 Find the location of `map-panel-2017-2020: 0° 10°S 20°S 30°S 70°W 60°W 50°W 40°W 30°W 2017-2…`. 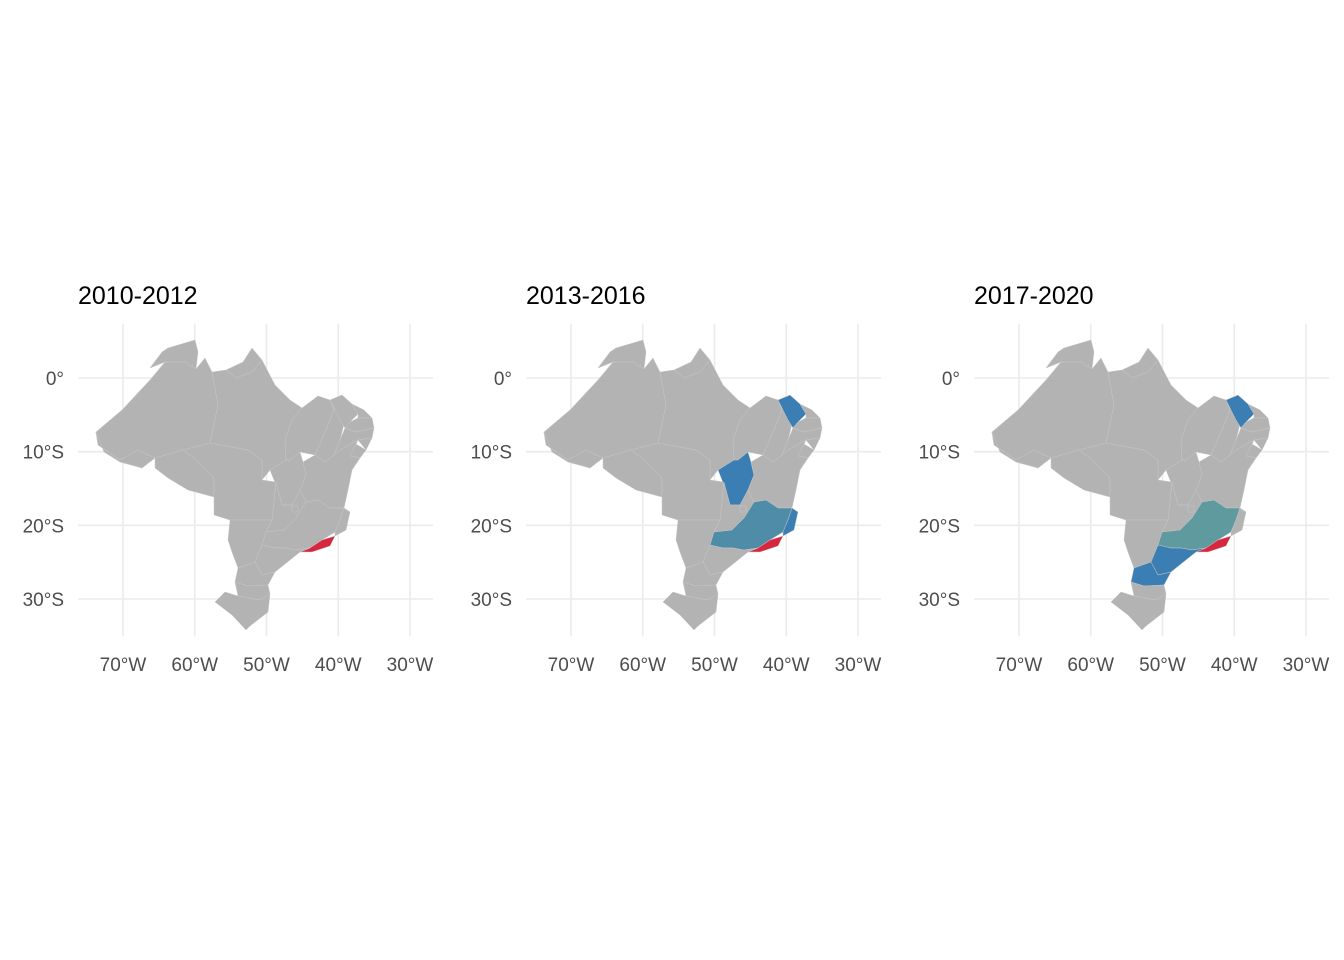

map-panel-2017-2020: 0° 10°S 20°S 30°S 70°W 60°W 50°W 40°W 30°W 2017-2… is located at coordinates (1124, 479).